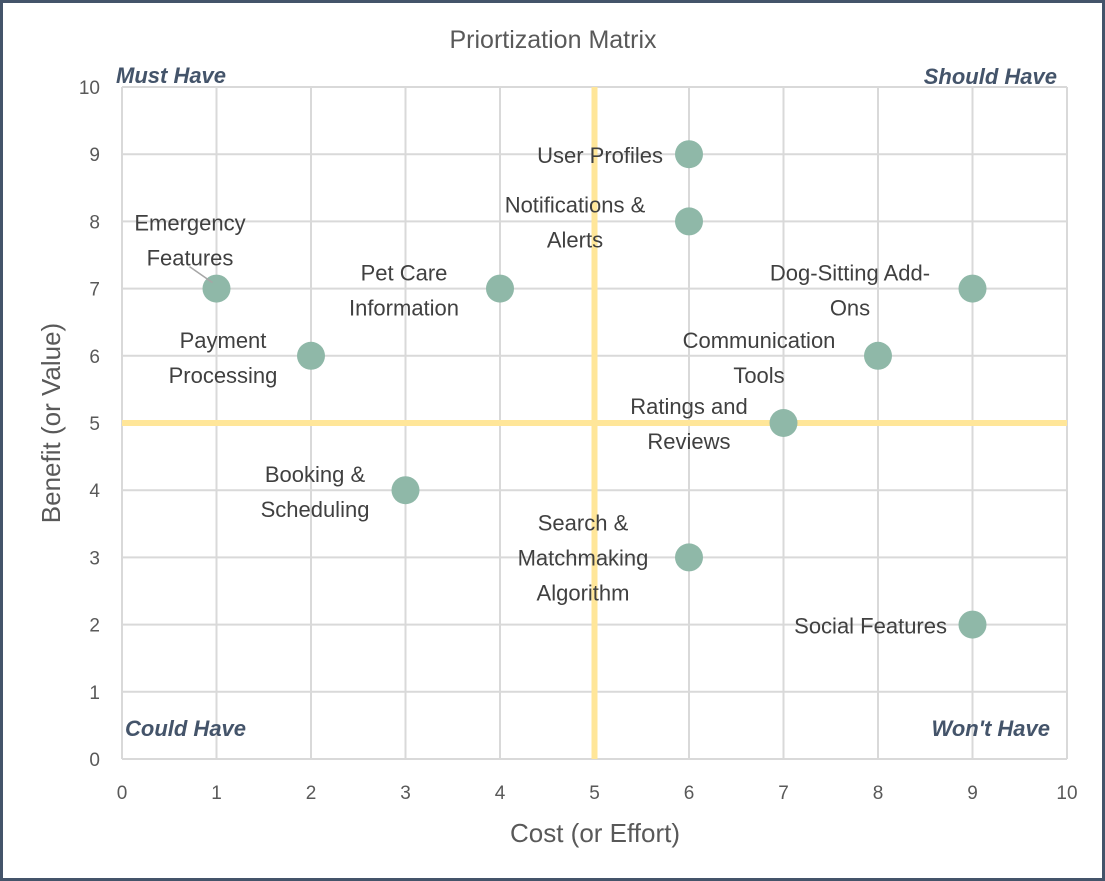 This screenshot has width=1105, height=881. Describe the element at coordinates (850, 291) in the screenshot. I see `data-label: Dog-Sitting Add- Ons` at that location.